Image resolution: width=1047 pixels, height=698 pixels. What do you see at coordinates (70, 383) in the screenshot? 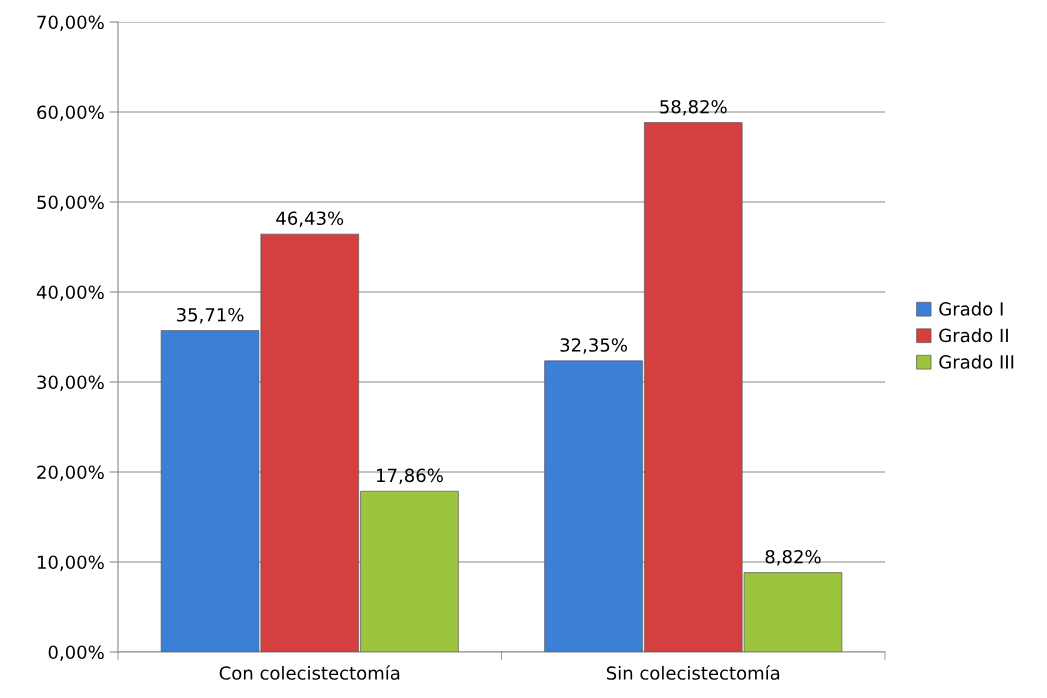
I see `y-tick-label: 30,00%` at bounding box center [70, 383].